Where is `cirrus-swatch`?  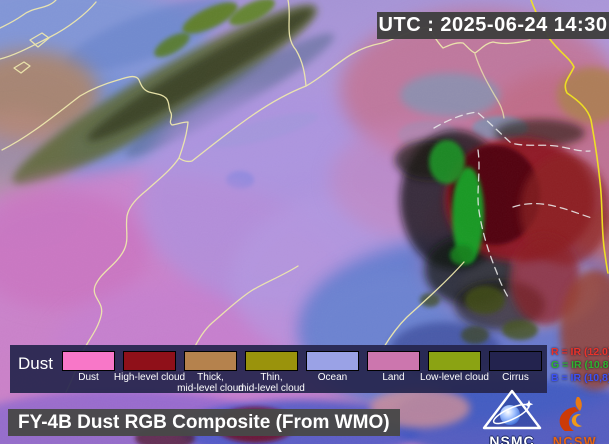
cirrus-swatch is located at coordinates (515, 361).